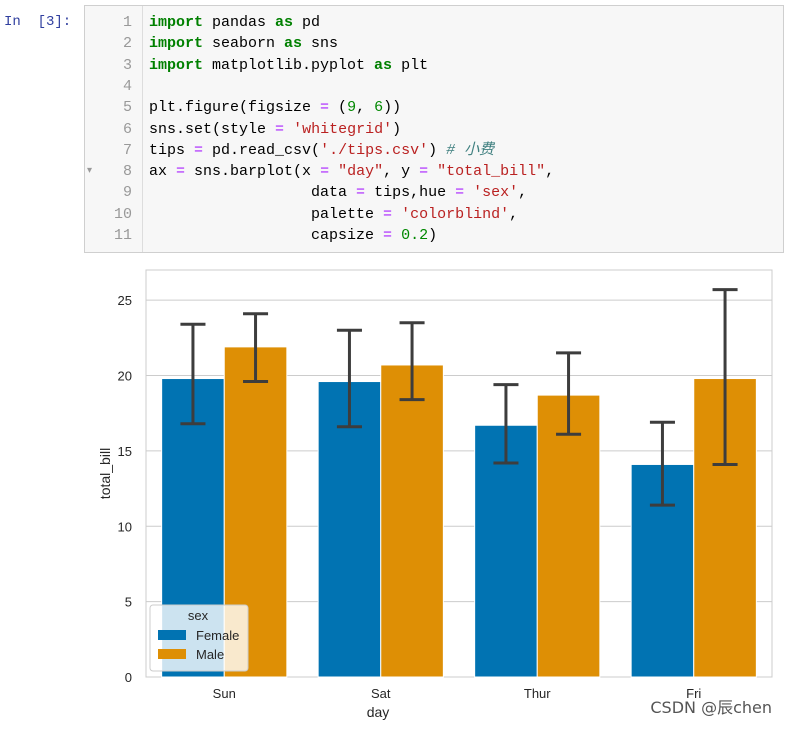 The height and width of the screenshot is (731, 786). I want to click on code-token: plt, so click(410, 65).